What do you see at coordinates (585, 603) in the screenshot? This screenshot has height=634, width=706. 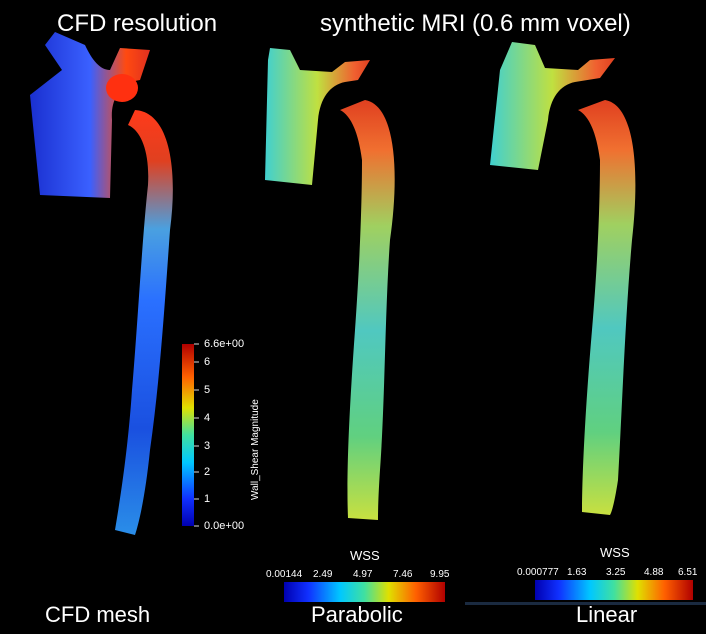 I see `scroll-track` at bounding box center [585, 603].